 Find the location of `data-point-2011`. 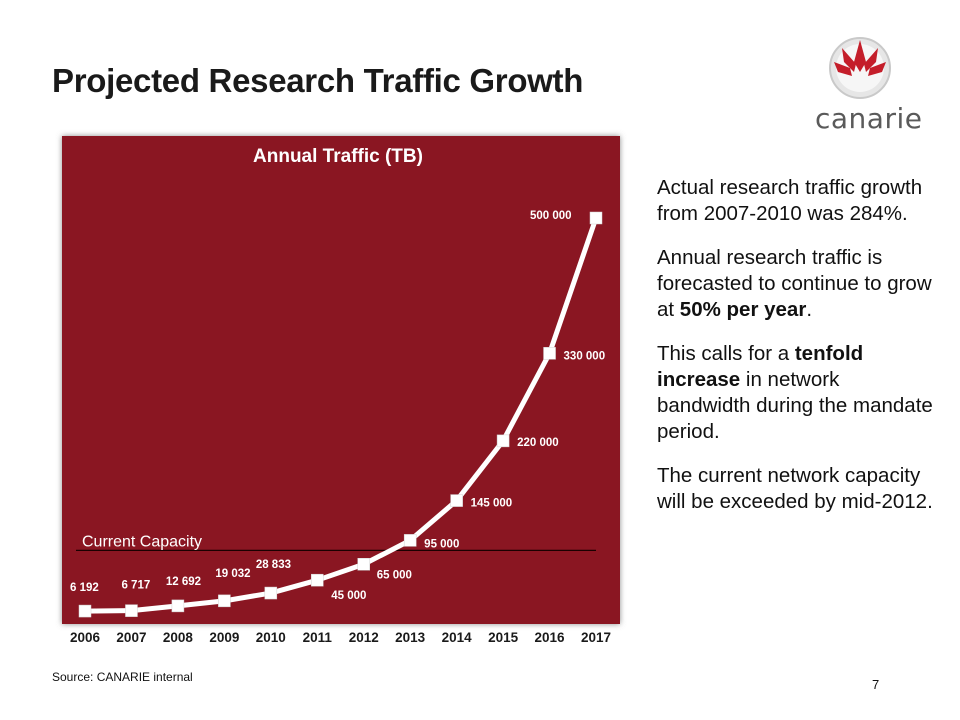

data-point-2011 is located at coordinates (317, 580).